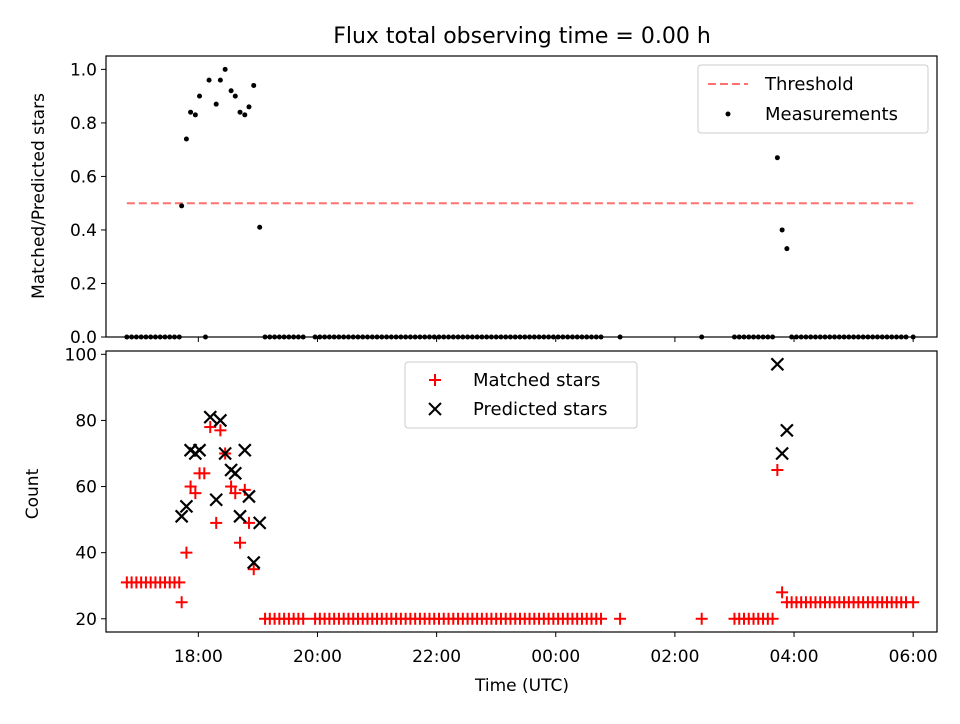  I want to click on bottom-y-tick-label: 40, so click(86, 554).